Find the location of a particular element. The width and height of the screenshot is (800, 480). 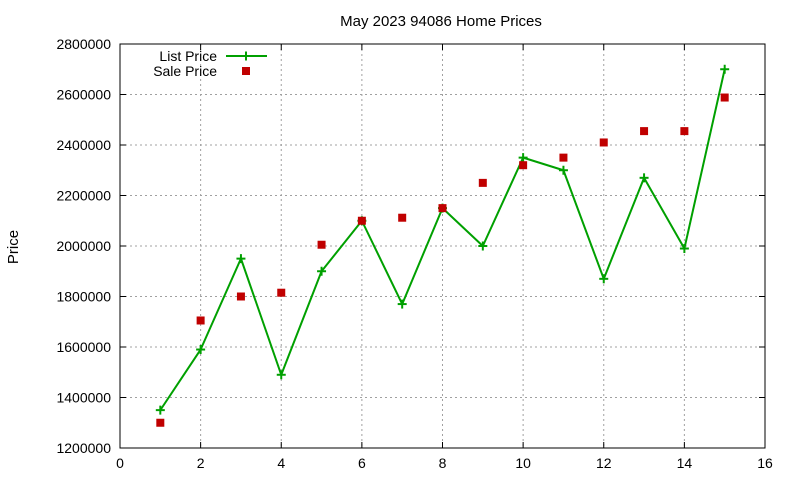

legend: List Price Sale Price is located at coordinates (210, 63).